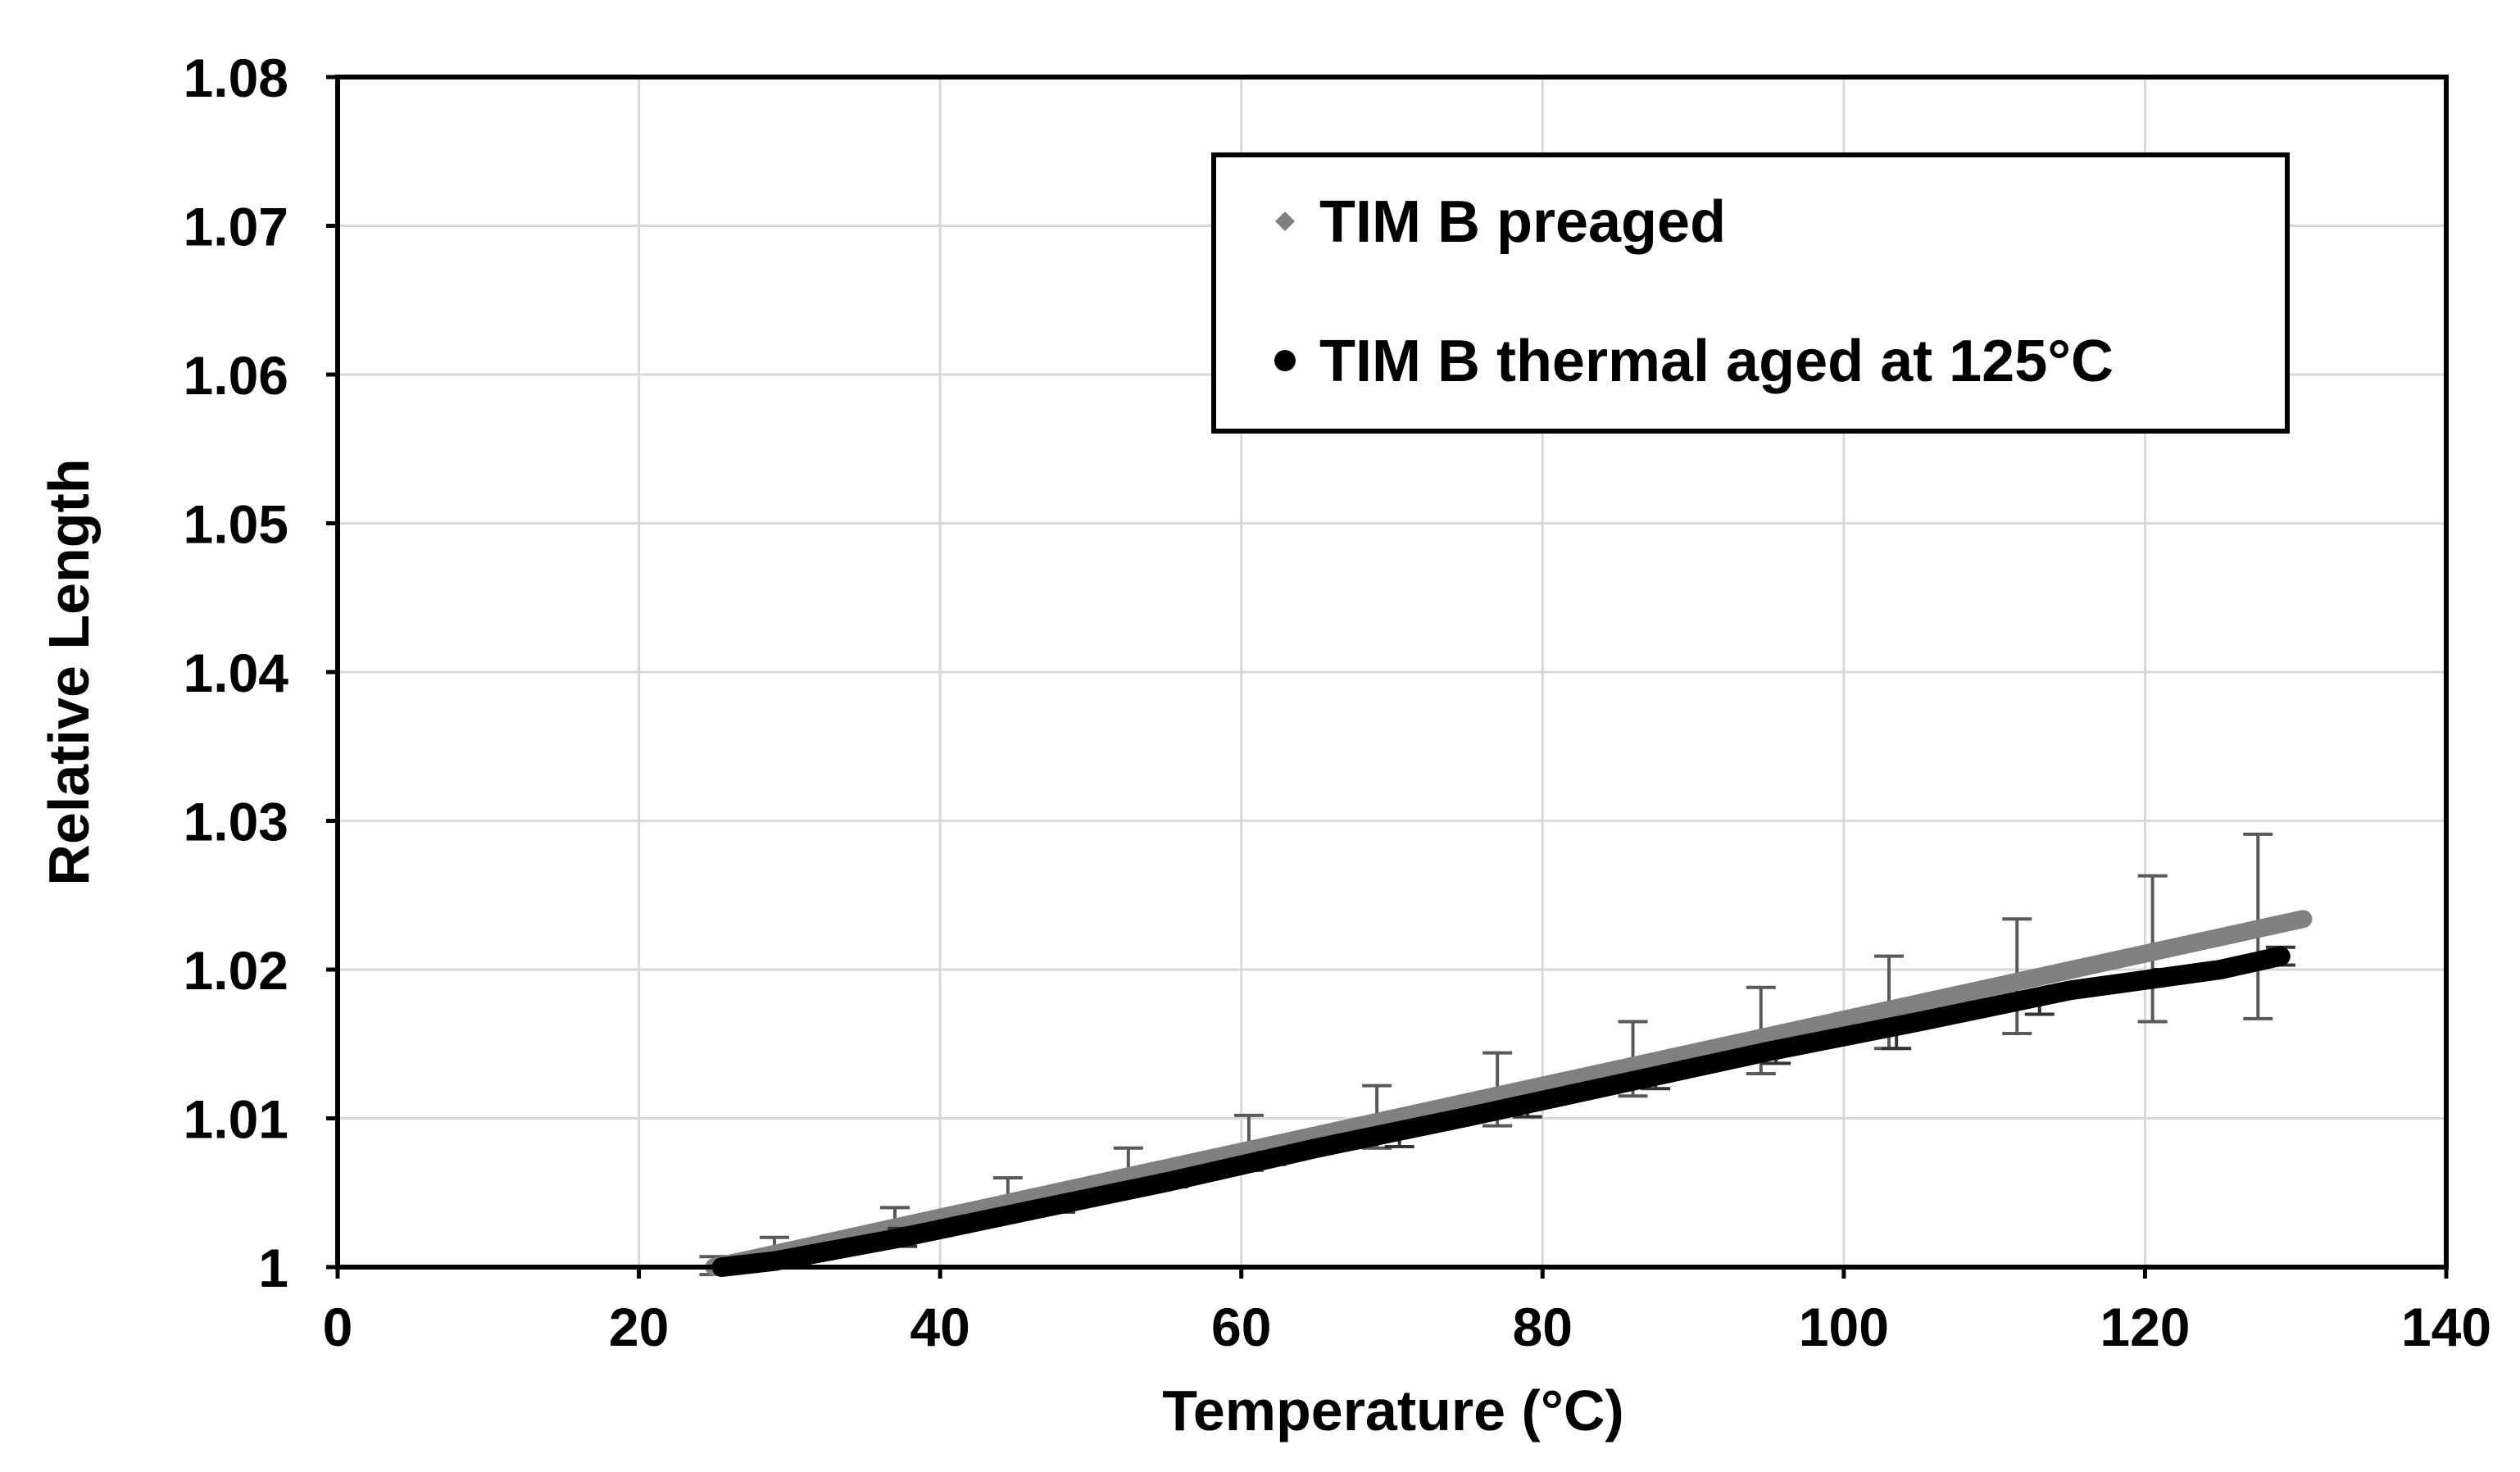  I want to click on x-tick-label: 80, so click(1543, 1327).